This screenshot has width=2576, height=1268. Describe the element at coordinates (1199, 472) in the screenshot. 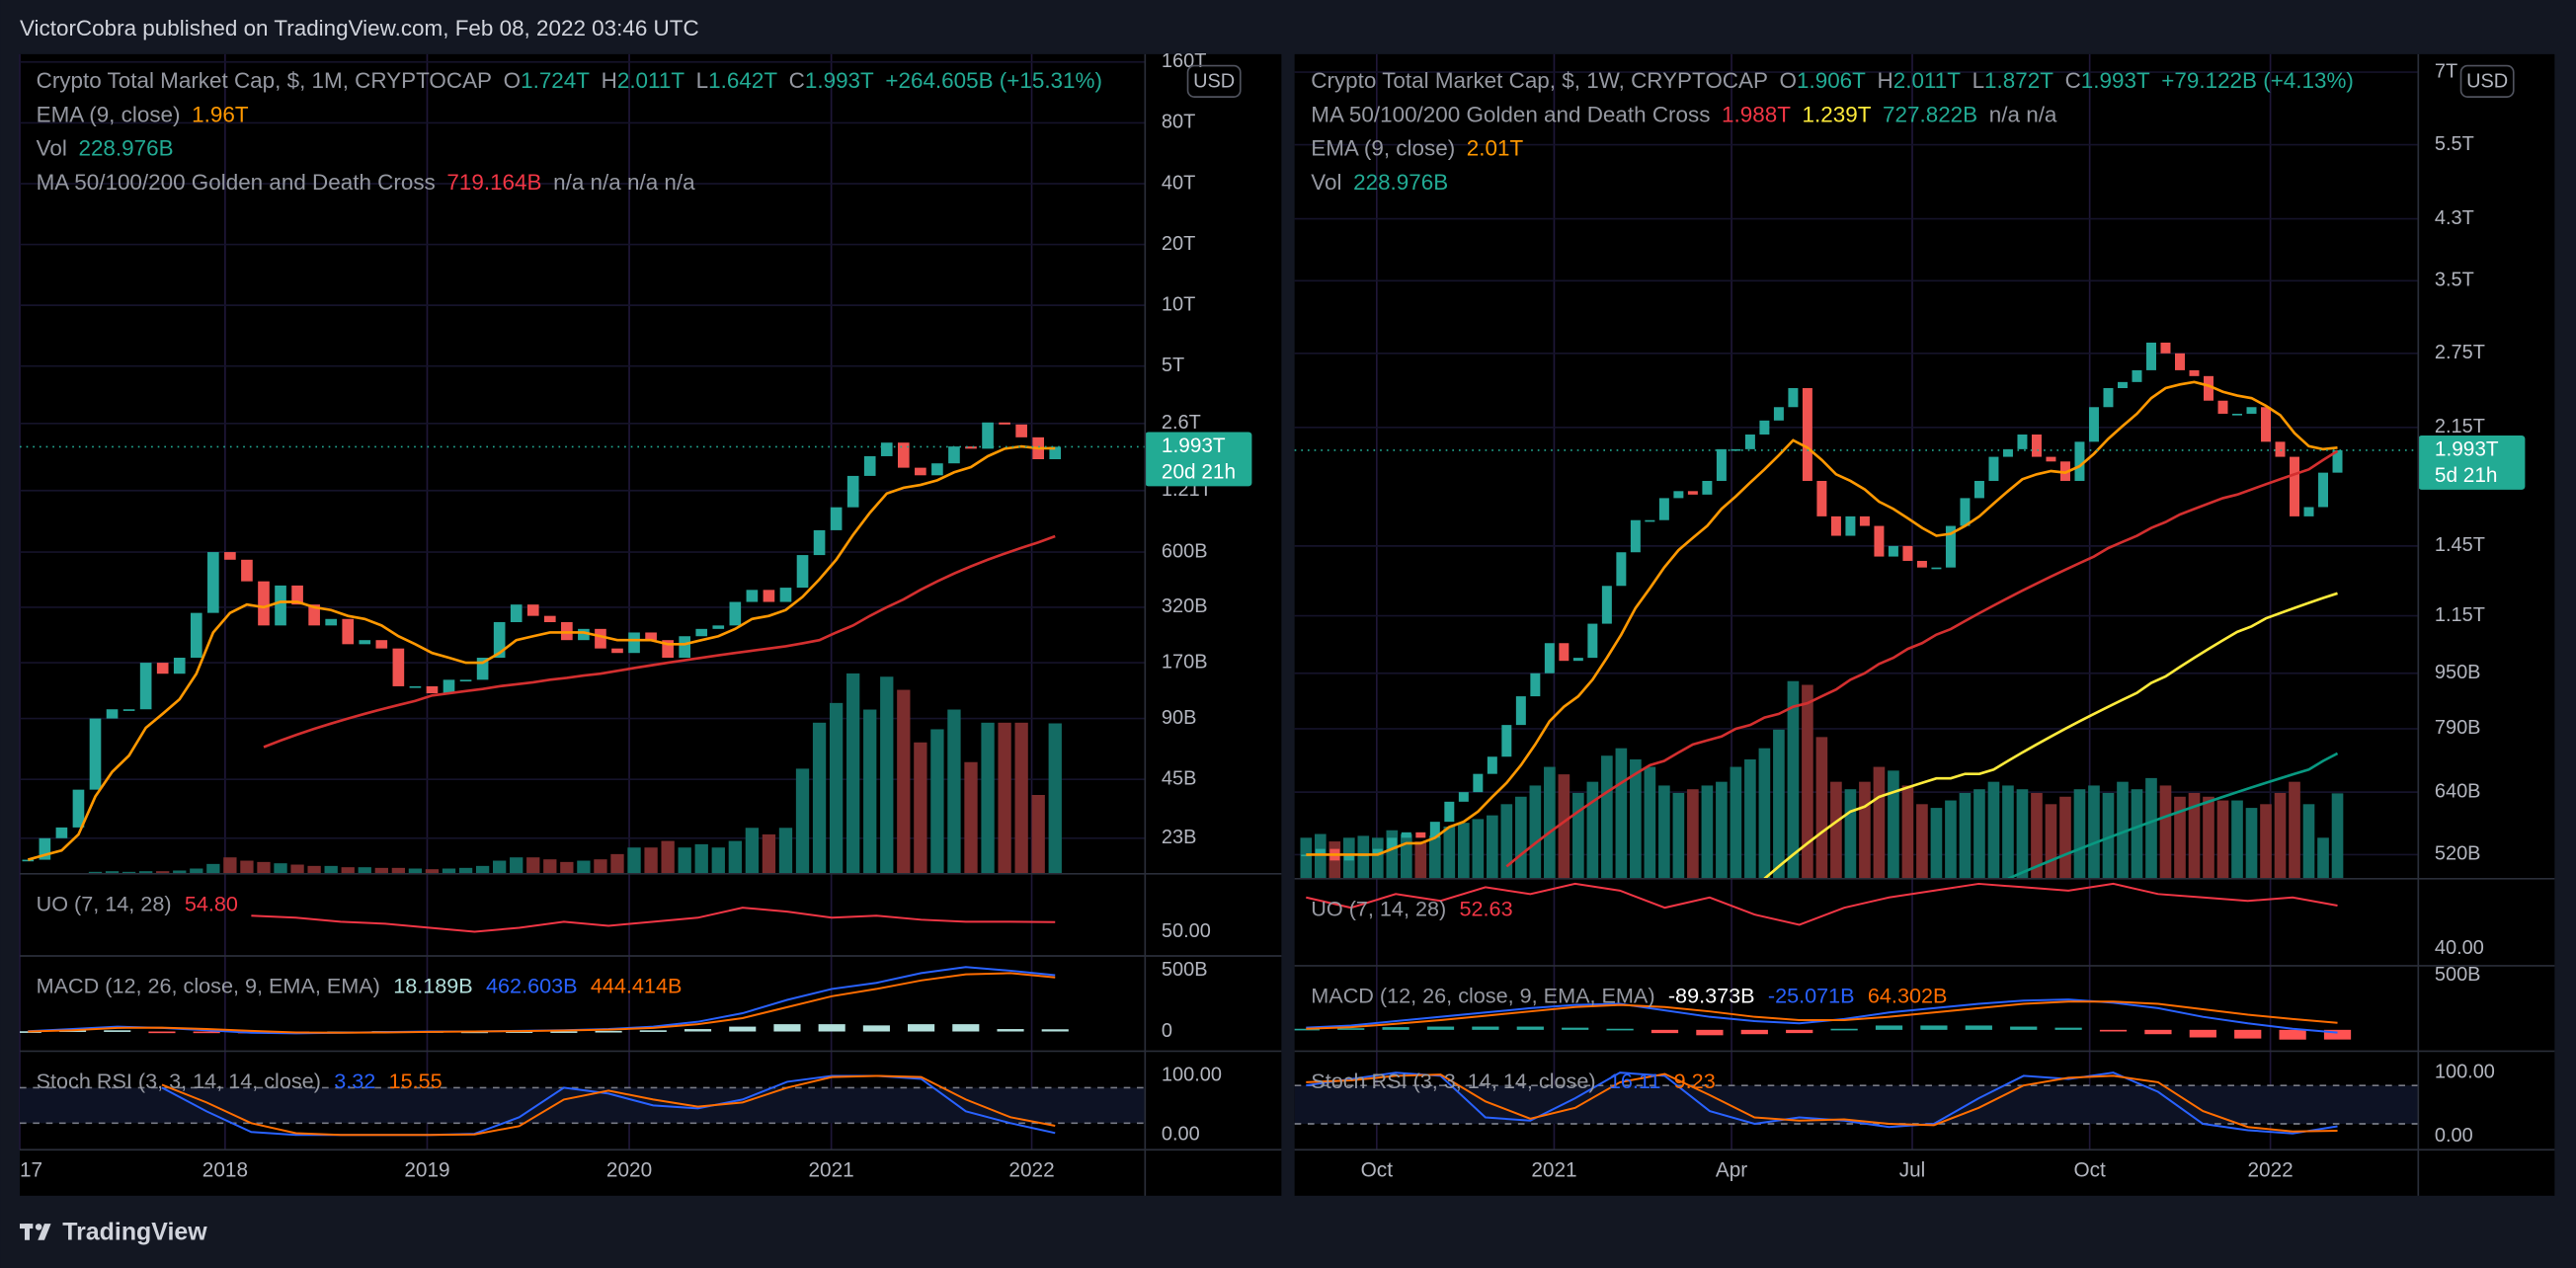

I see `price-tag-countdown: 20d 21h` at that location.